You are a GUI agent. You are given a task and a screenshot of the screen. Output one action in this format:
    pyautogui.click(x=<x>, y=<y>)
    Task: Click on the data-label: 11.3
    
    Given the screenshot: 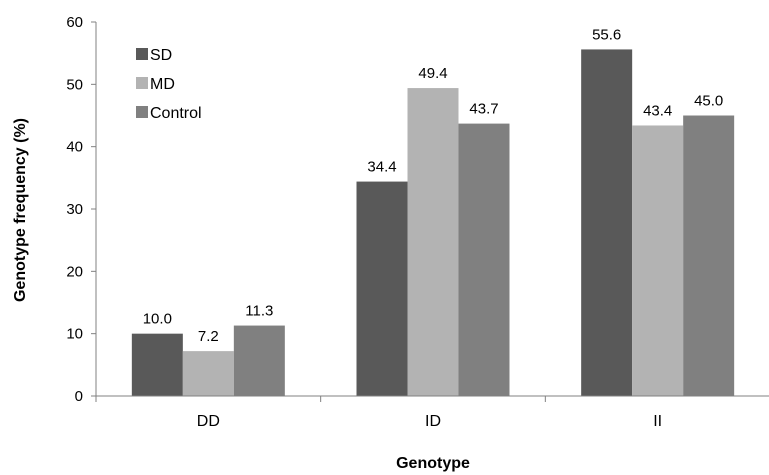 What is the action you would take?
    pyautogui.click(x=259, y=311)
    